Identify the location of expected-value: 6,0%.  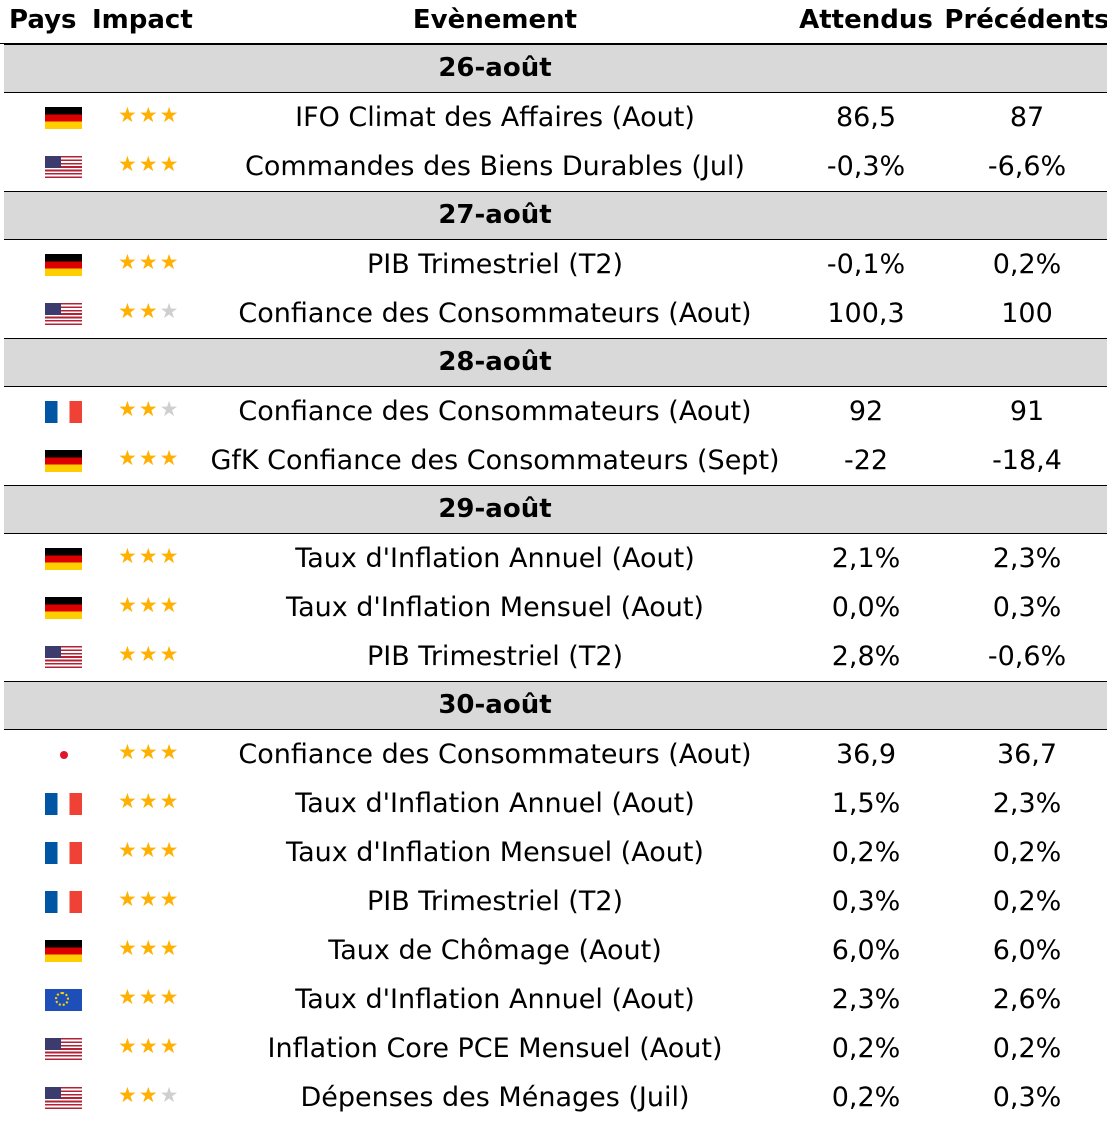
(866, 950).